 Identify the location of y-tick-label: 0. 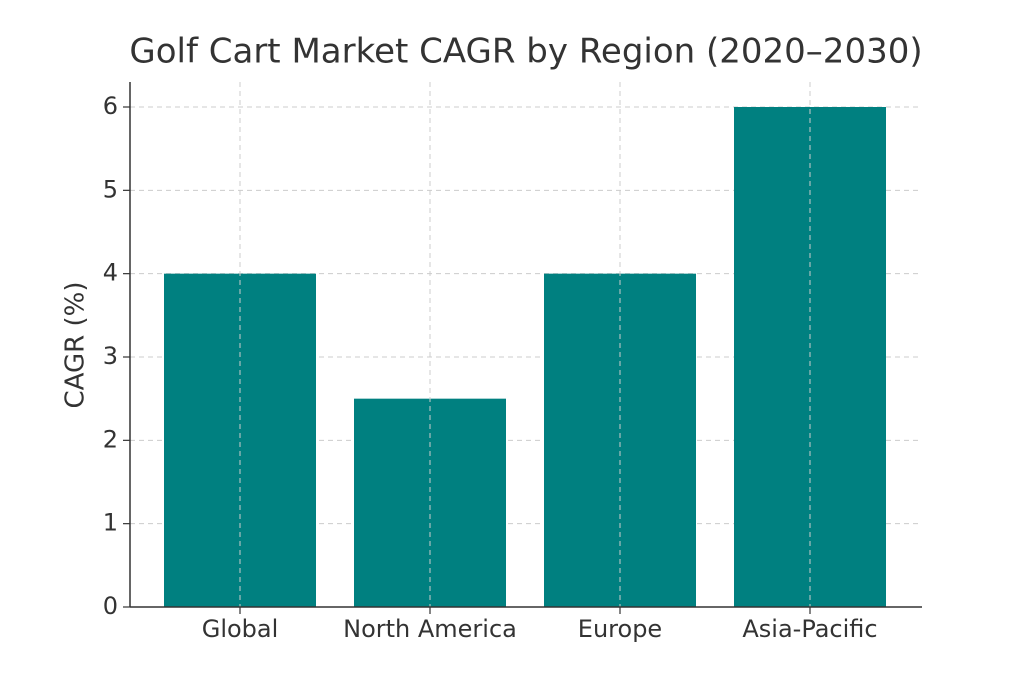
(110, 606).